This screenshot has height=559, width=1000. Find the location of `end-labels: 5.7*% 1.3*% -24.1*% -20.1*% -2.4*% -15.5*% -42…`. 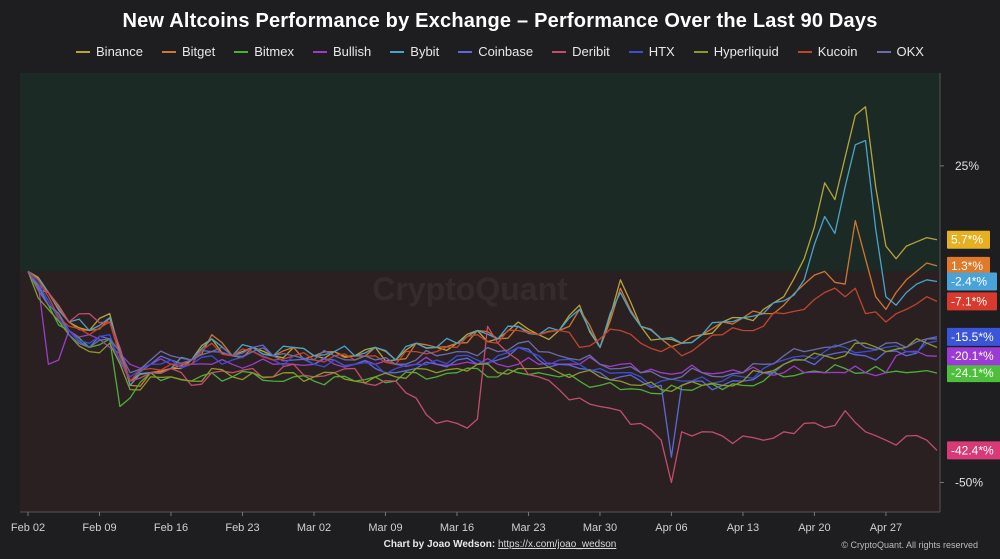

end-labels: 5.7*% 1.3*% -24.1*% -20.1*% -2.4*% -15.5*% -42… is located at coordinates (973, 345).